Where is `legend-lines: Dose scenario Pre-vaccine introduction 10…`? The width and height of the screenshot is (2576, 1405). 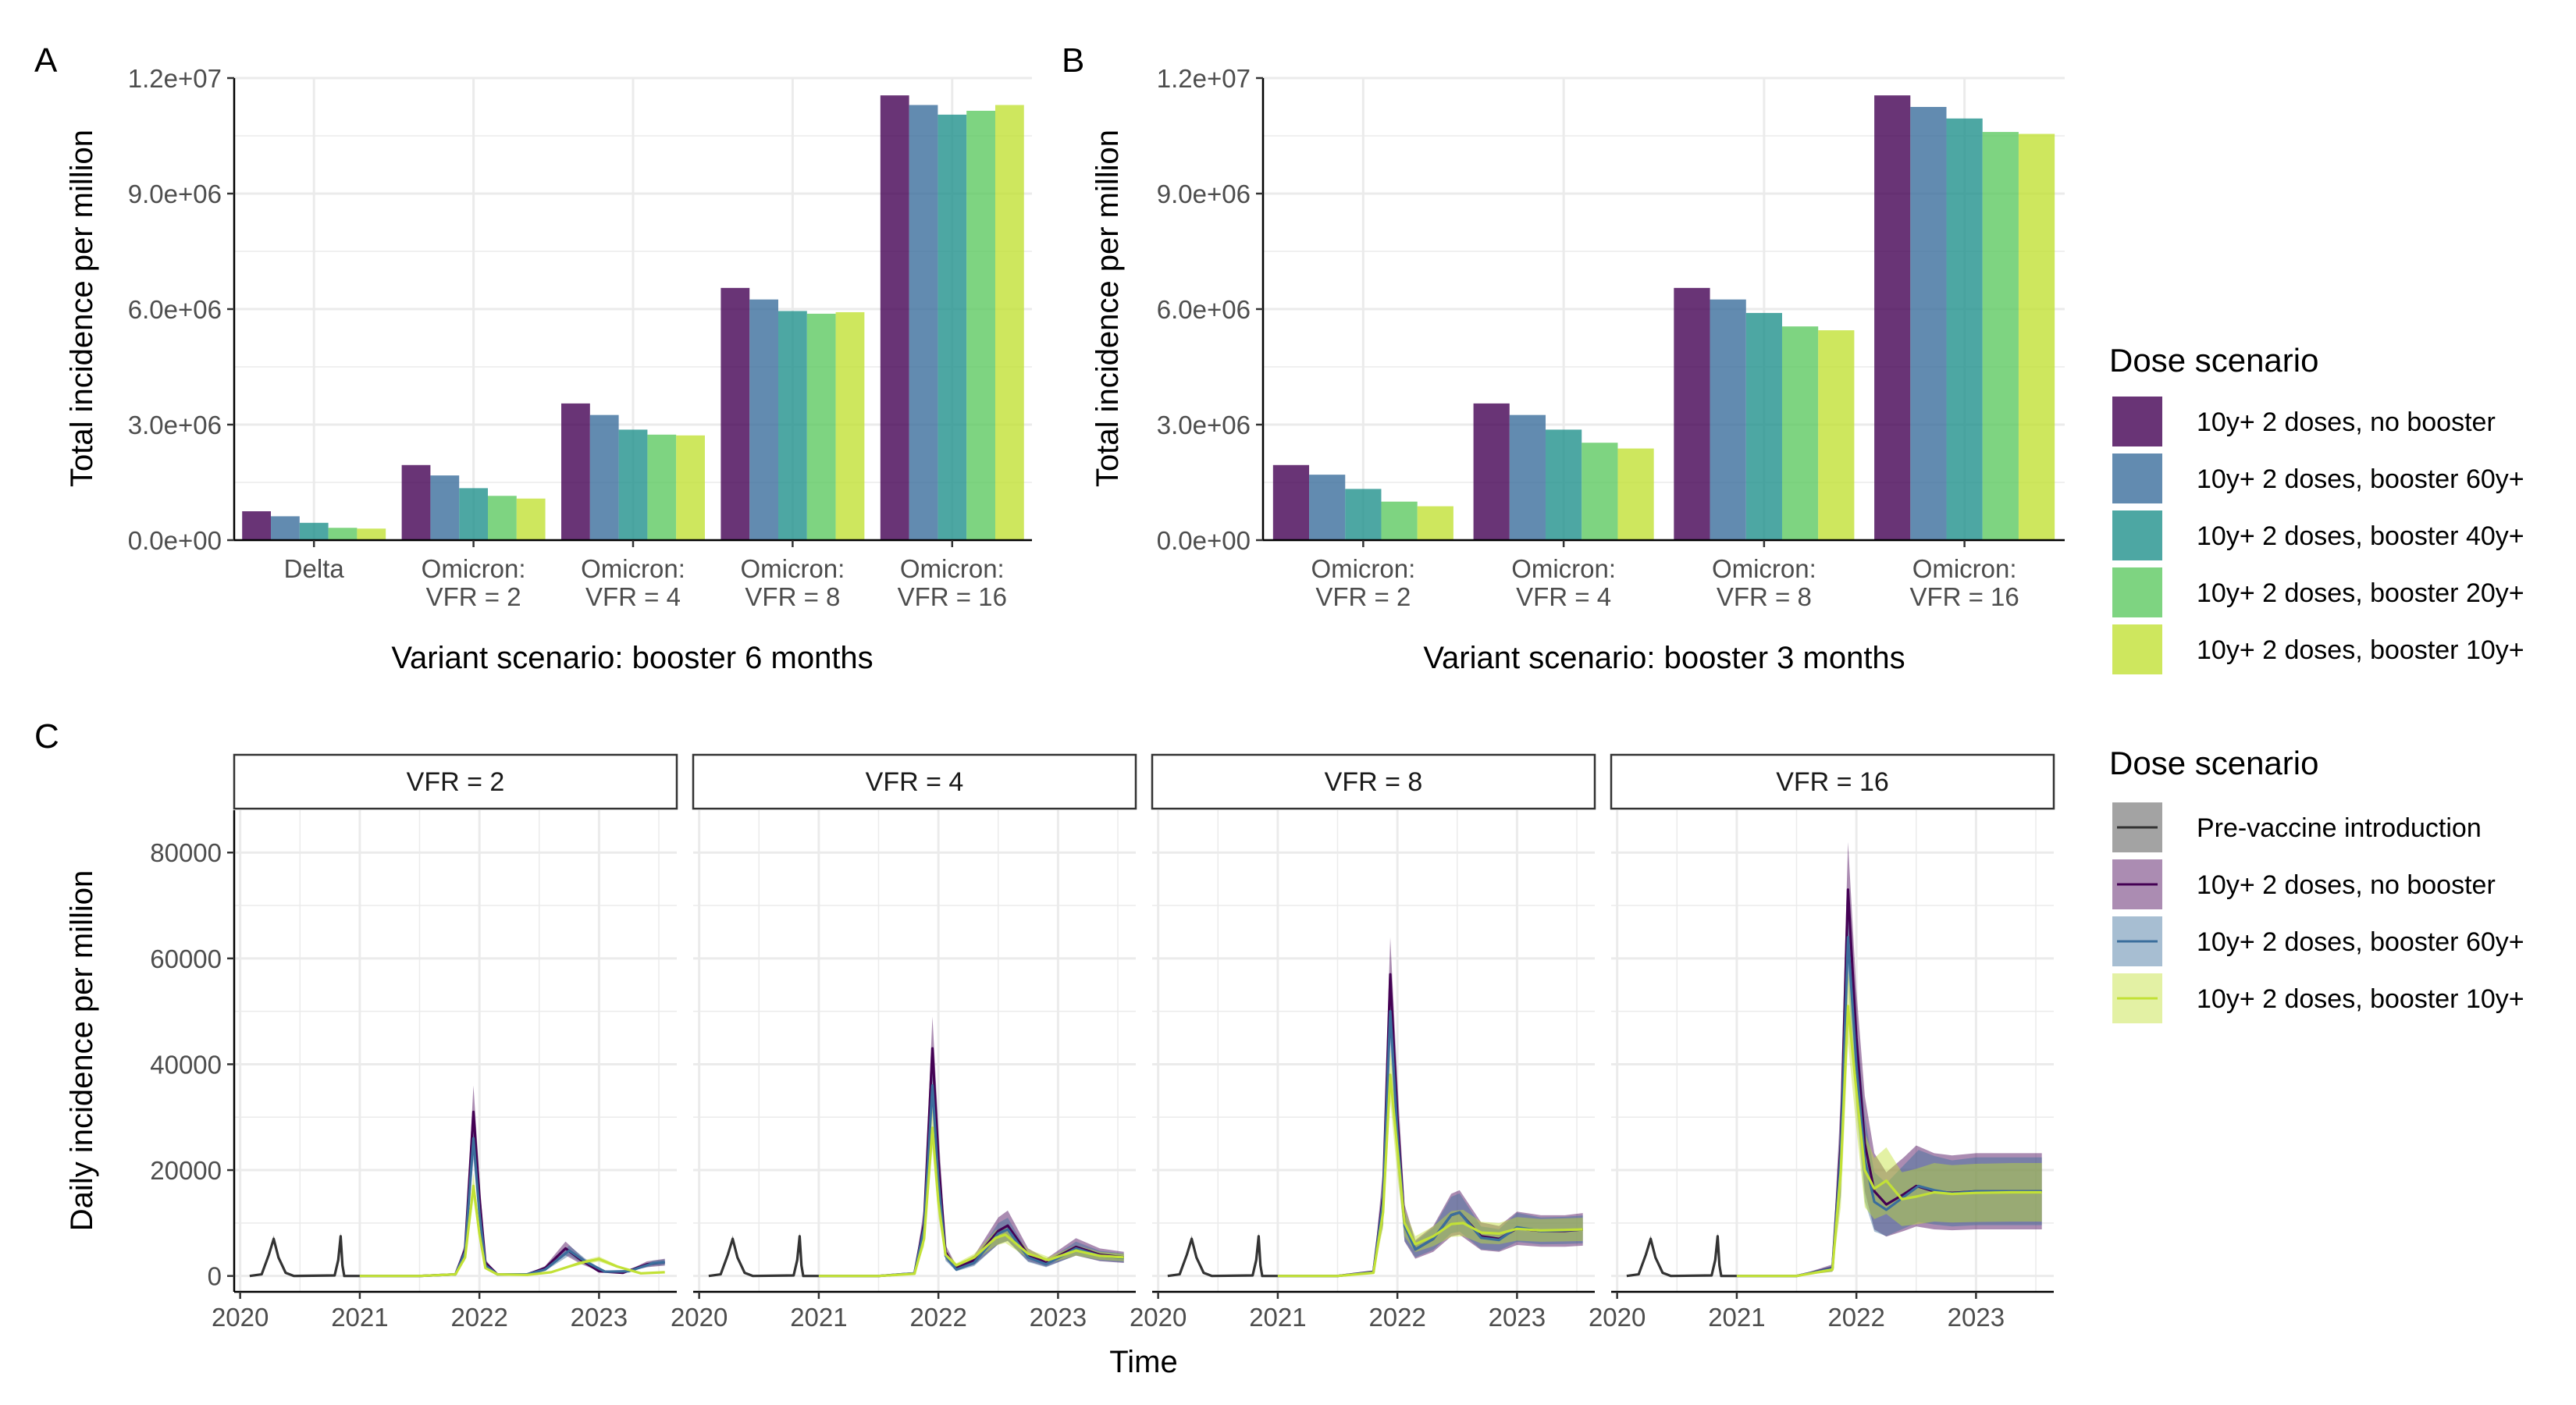 legend-lines: Dose scenario Pre-vaccine introduction 10… is located at coordinates (2316, 884).